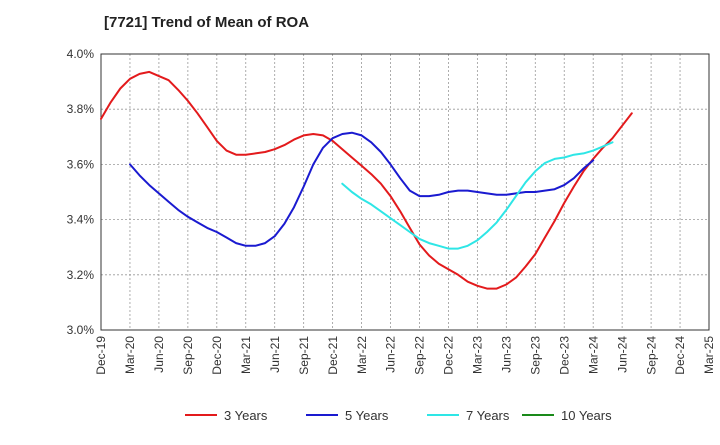 The image size is (720, 445). I want to click on x-tick-label: Sep-22, so click(420, 355).